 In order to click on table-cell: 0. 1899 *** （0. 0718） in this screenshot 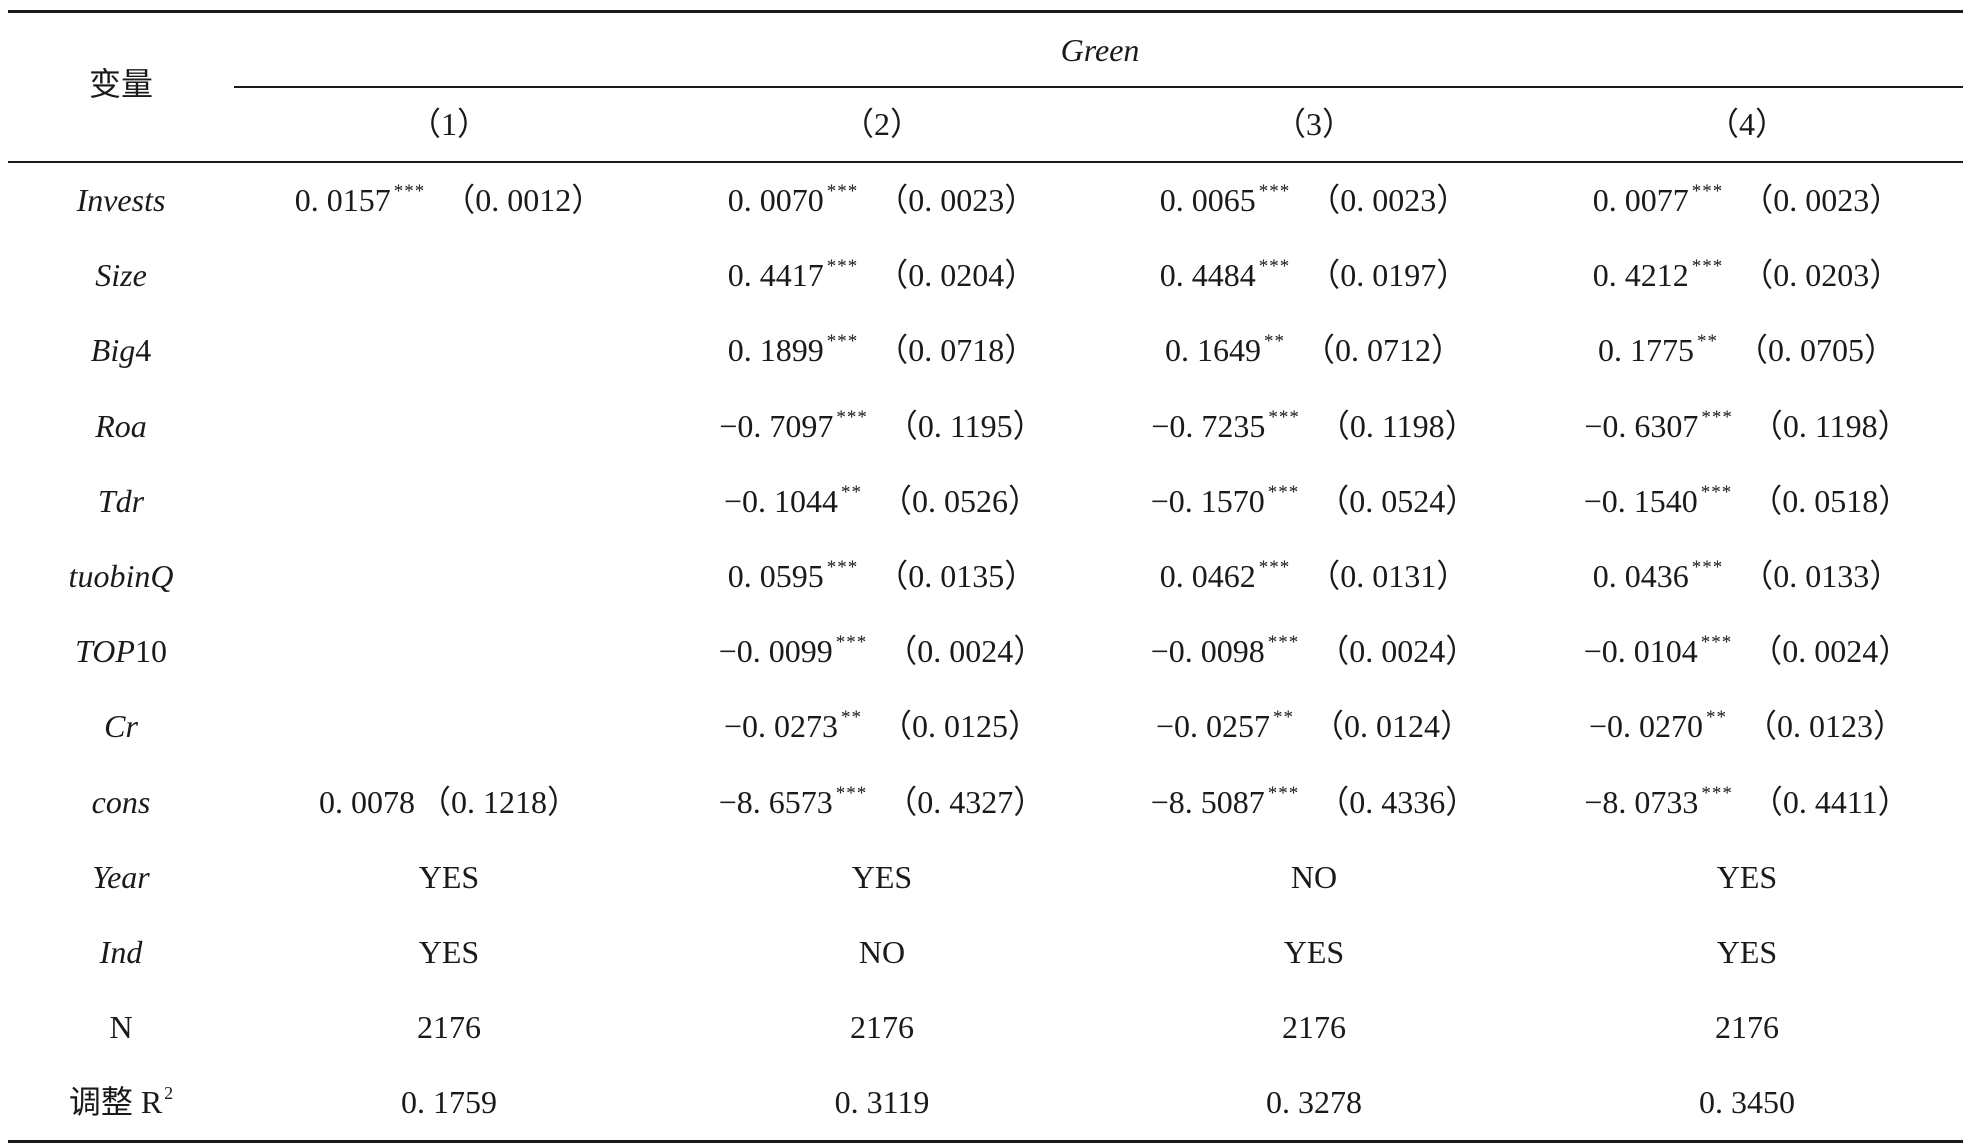, I will do `click(882, 349)`.